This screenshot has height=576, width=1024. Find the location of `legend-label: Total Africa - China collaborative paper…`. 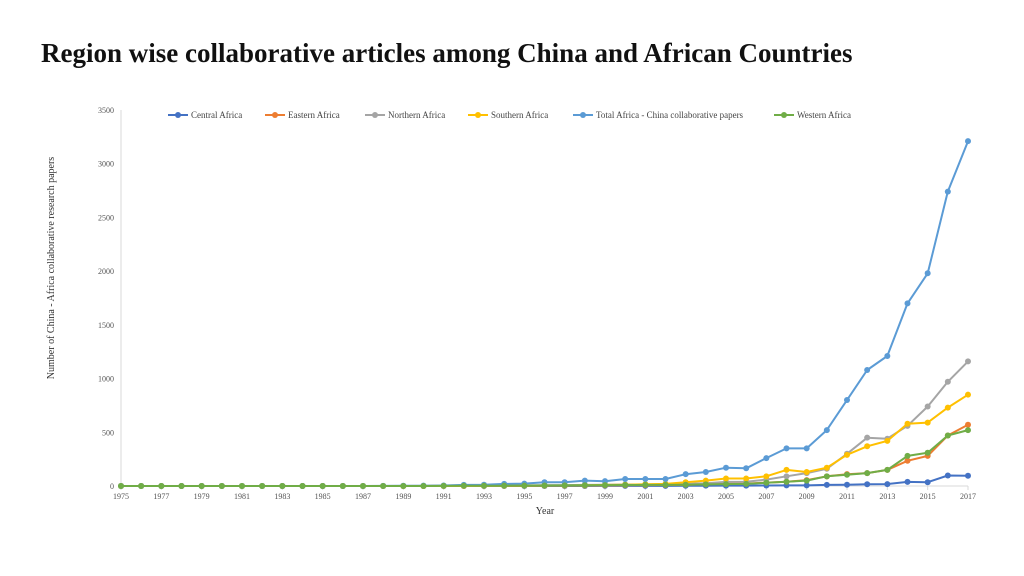

legend-label: Total Africa - China collaborative paper… is located at coordinates (670, 115).